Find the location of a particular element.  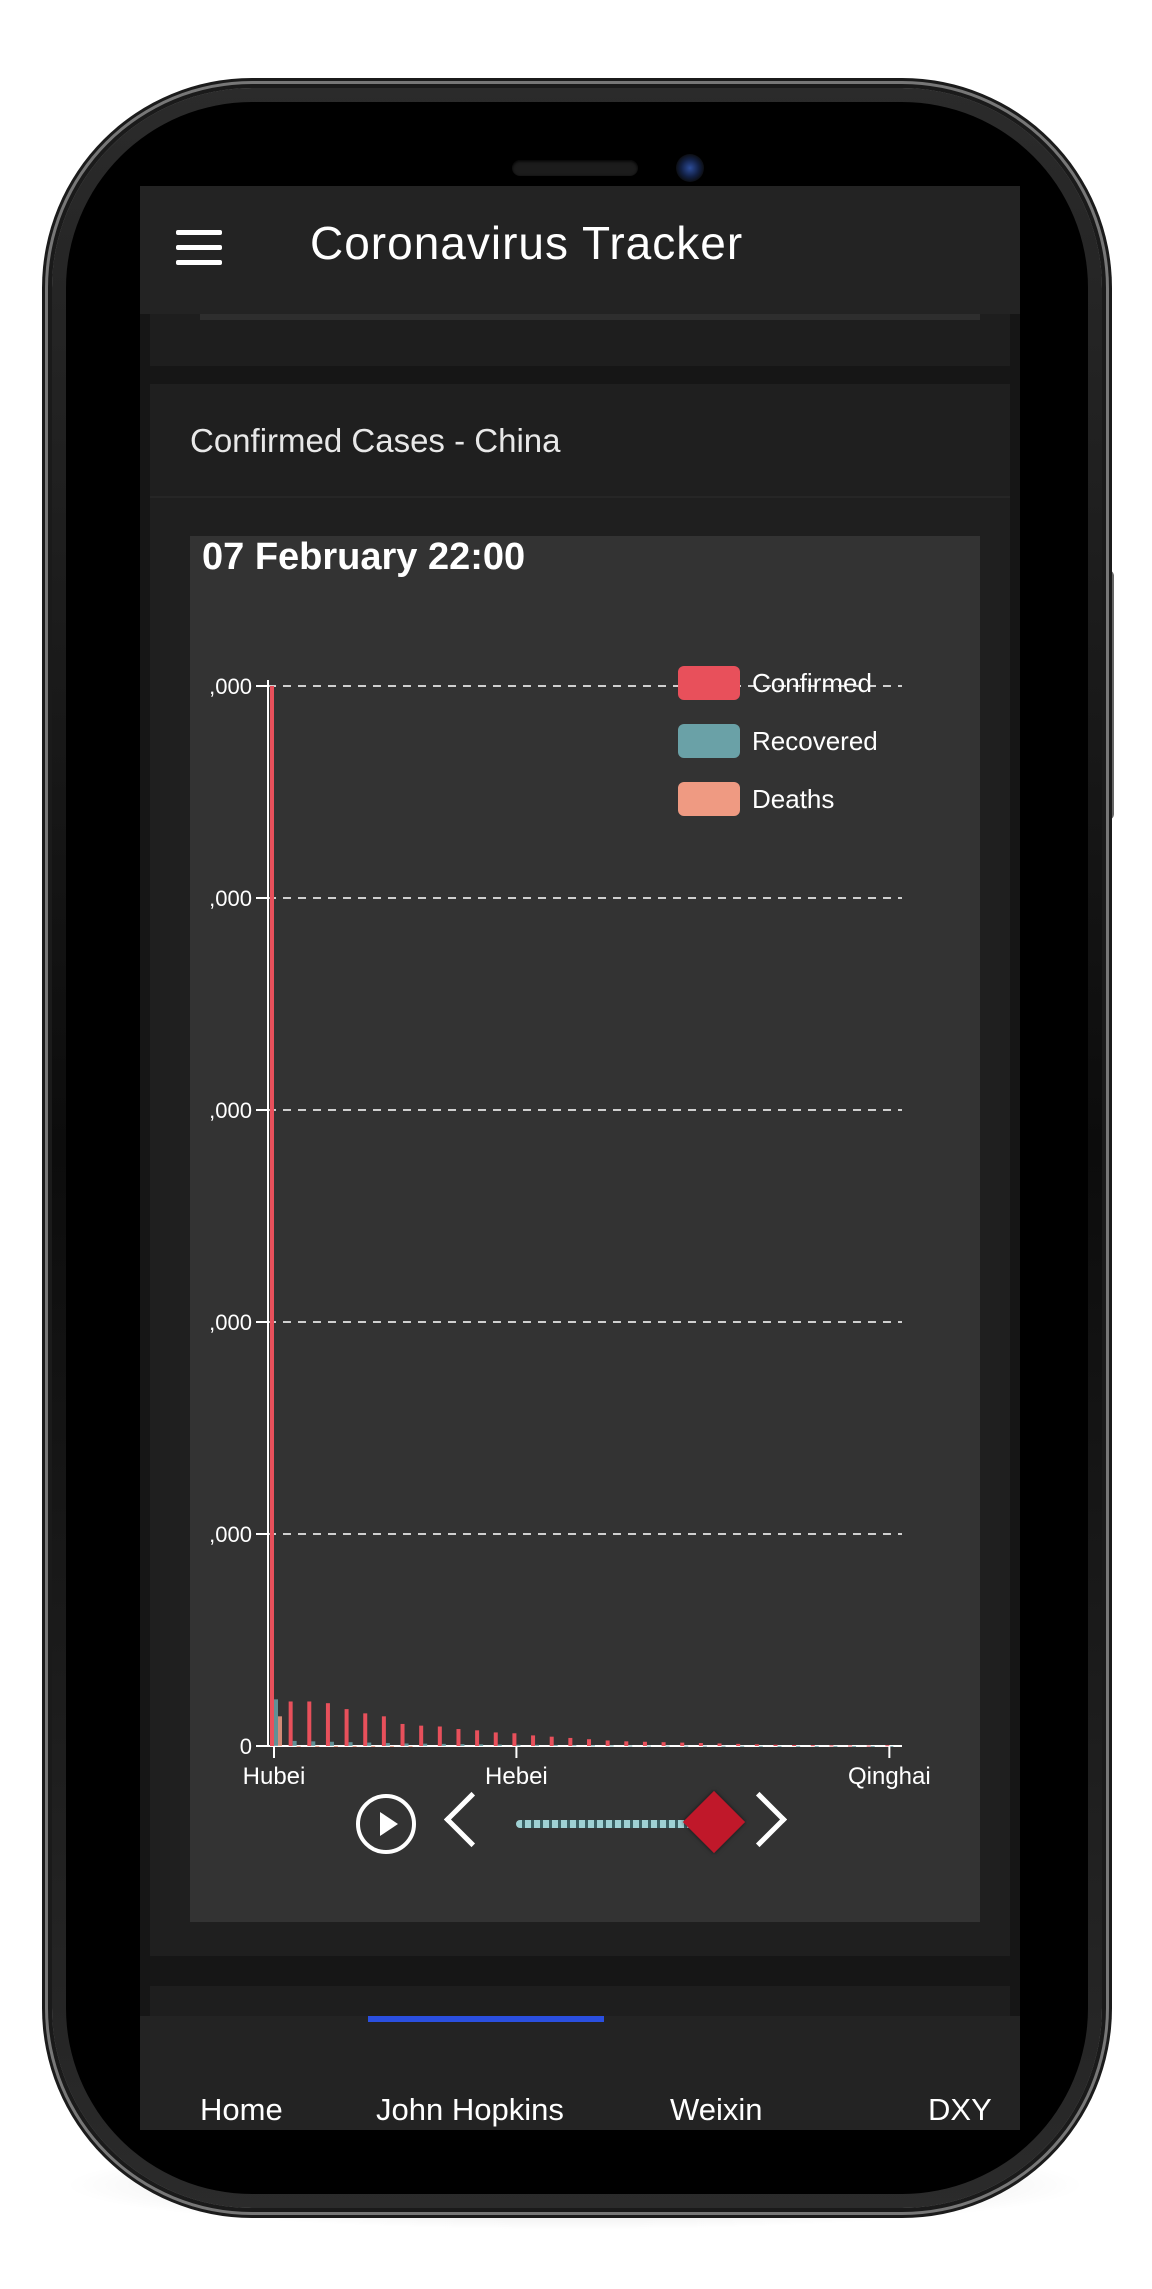

app-bar: Coronavirus Tracker is located at coordinates (580, 250).